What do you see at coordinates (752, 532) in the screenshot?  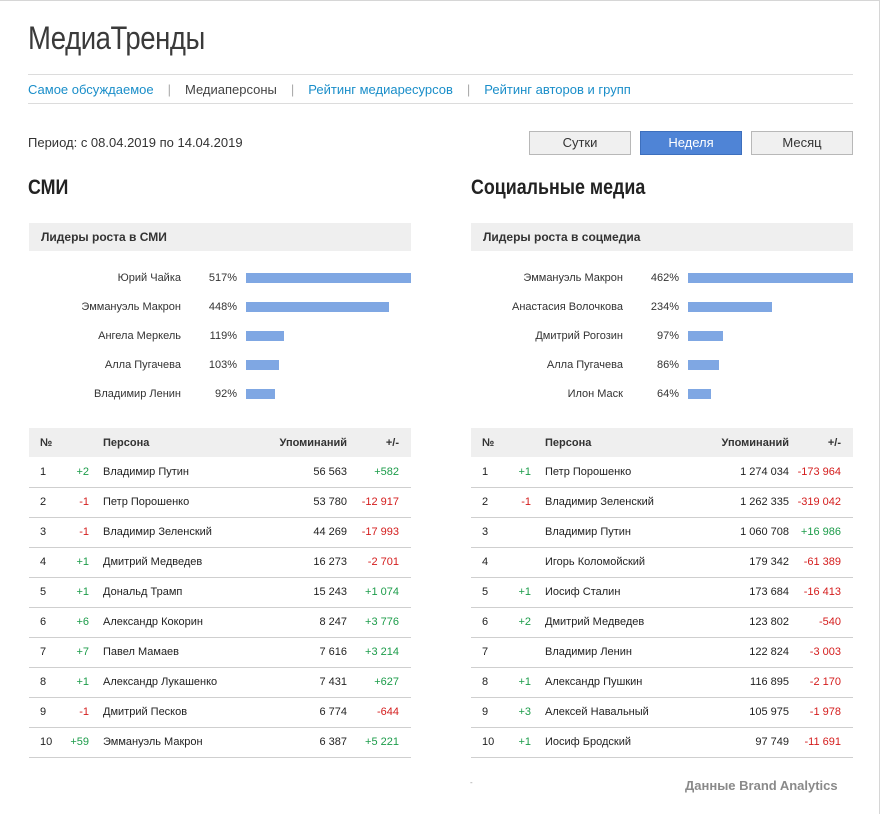 I see `mentions-count: 1 060 708` at bounding box center [752, 532].